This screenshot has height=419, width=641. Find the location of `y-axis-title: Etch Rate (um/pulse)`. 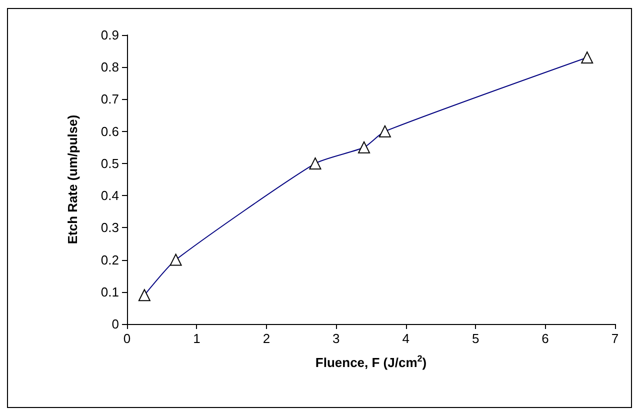

y-axis-title: Etch Rate (um/pulse) is located at coordinates (72, 179).